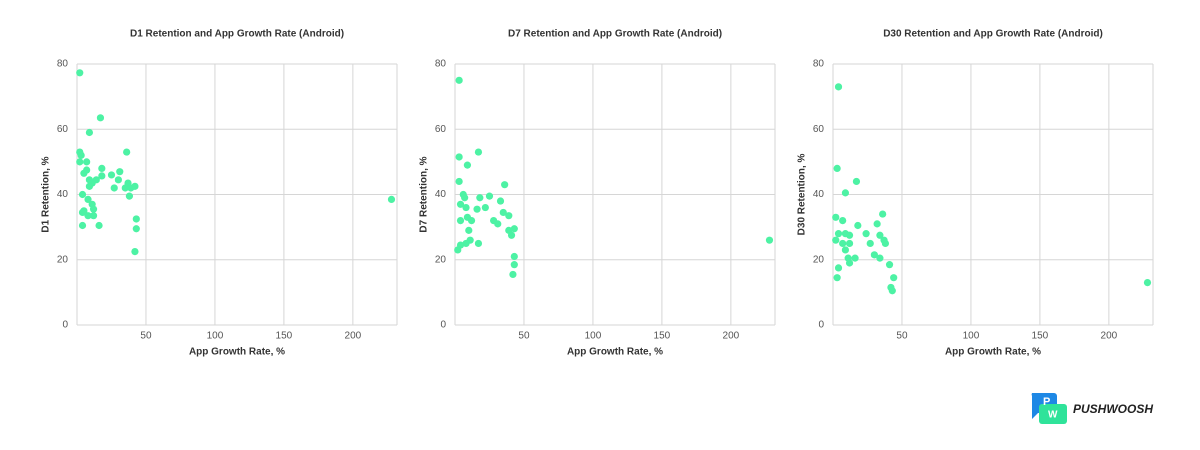  What do you see at coordinates (1053, 415) in the screenshot?
I see `logo-letter: W` at bounding box center [1053, 415].